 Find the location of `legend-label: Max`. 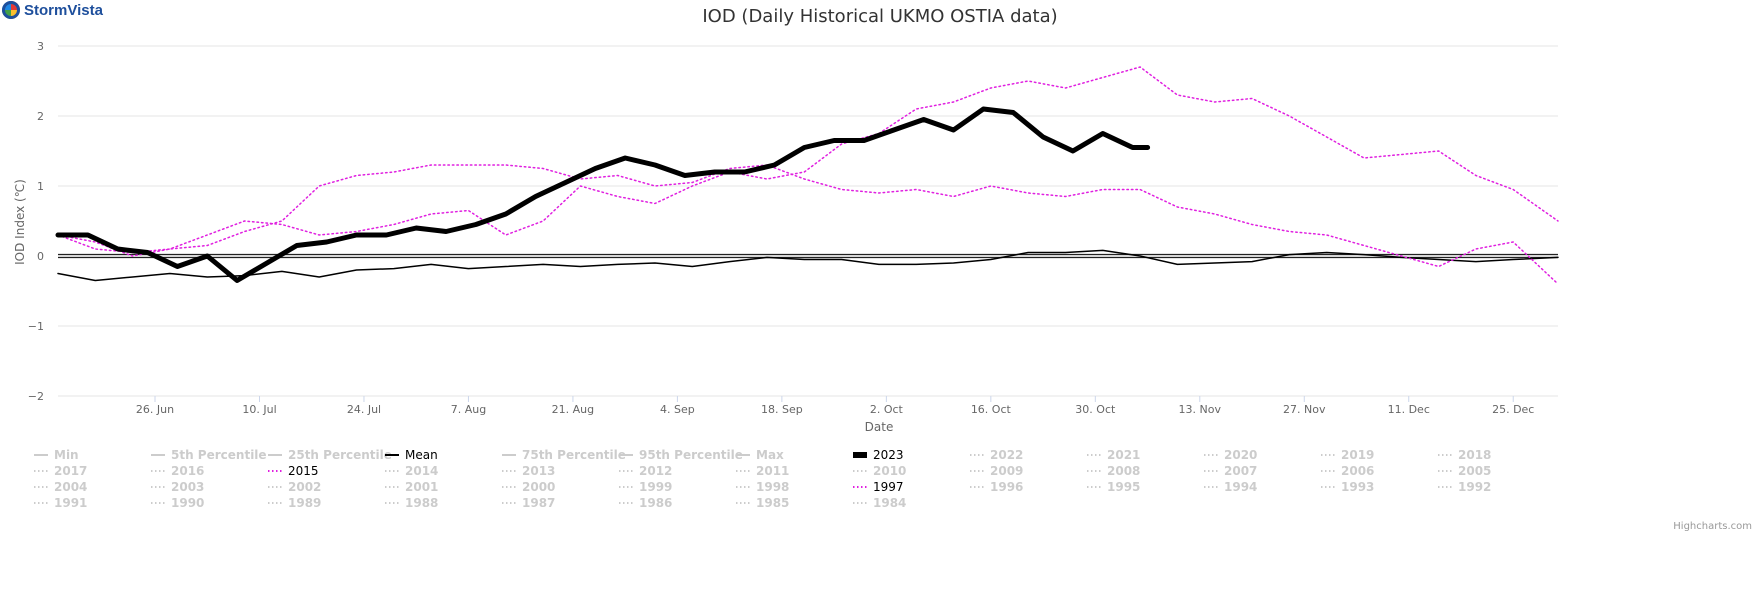

legend-label: Max is located at coordinates (770, 455).